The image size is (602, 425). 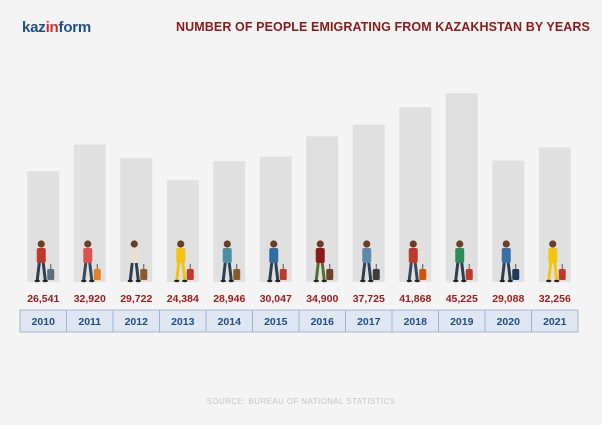 What do you see at coordinates (415, 299) in the screenshot?
I see `value-label: 41,868` at bounding box center [415, 299].